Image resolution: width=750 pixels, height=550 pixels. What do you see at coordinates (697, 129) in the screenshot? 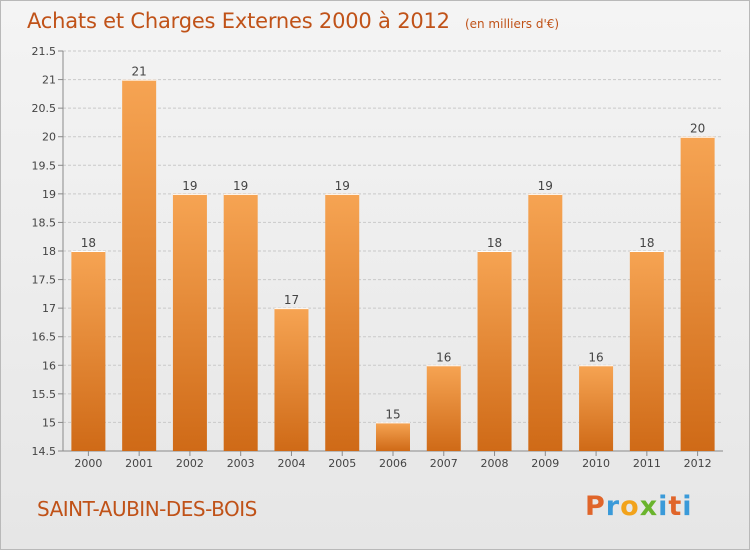
I see `data-label: 20` at bounding box center [697, 129].